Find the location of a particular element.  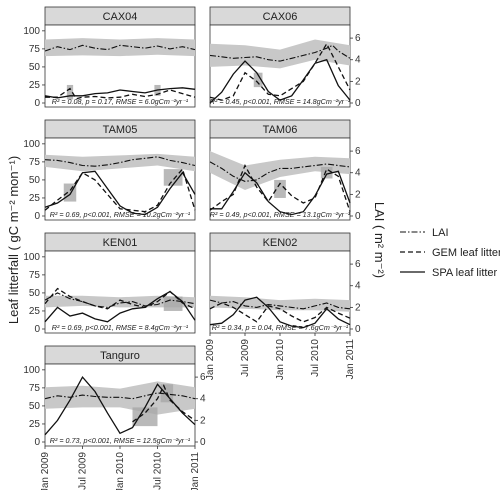

legend-label: GEM leaf litter is located at coordinates (466, 253).